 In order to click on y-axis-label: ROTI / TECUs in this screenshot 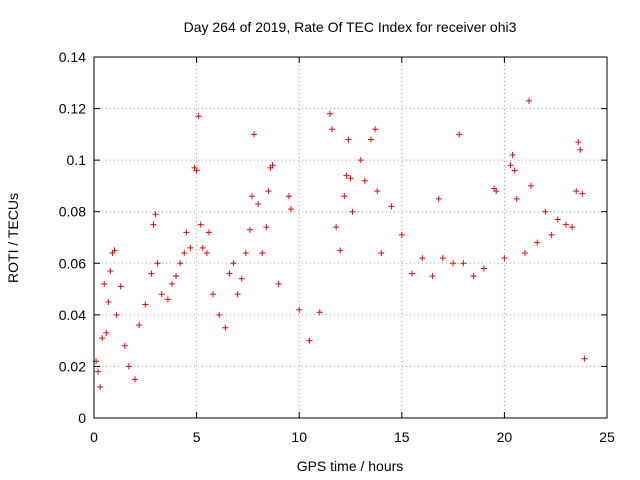, I will do `click(13, 238)`.